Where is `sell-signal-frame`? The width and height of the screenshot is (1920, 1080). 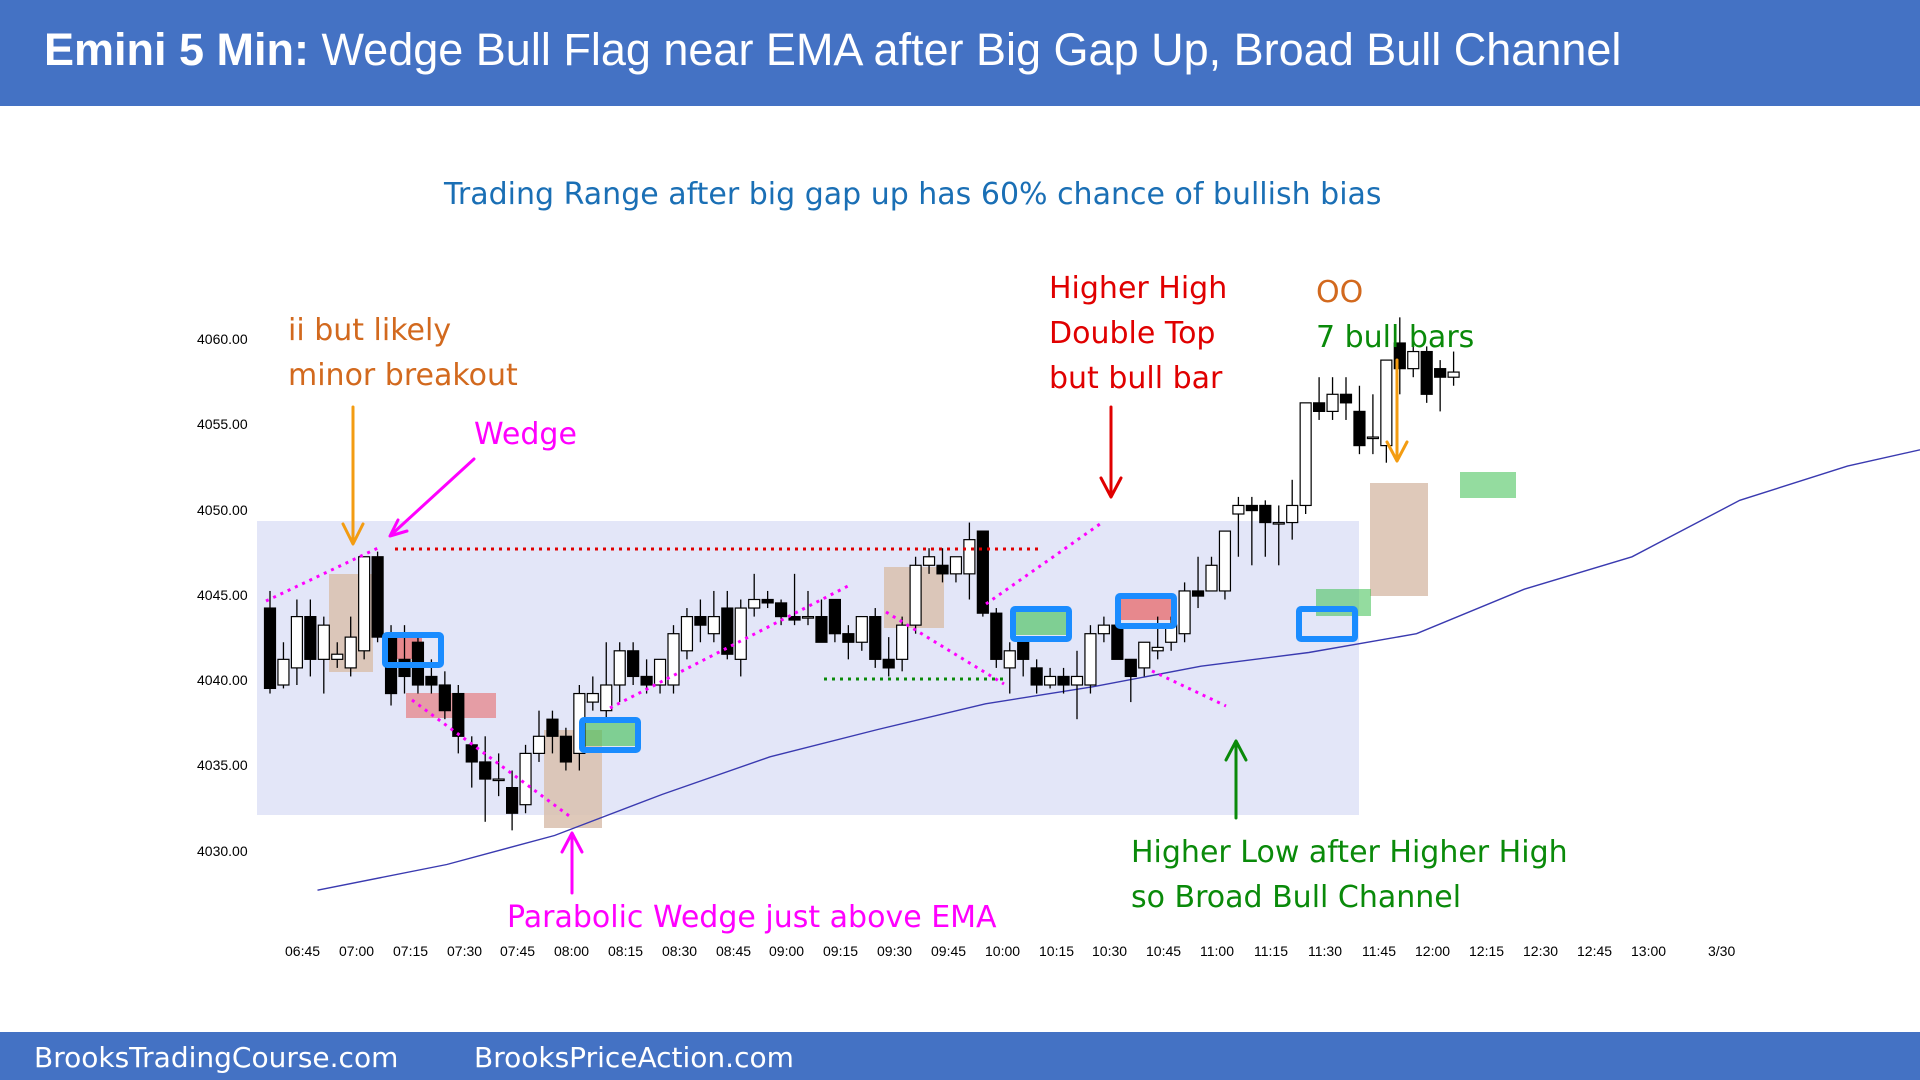 sell-signal-frame is located at coordinates (413, 650).